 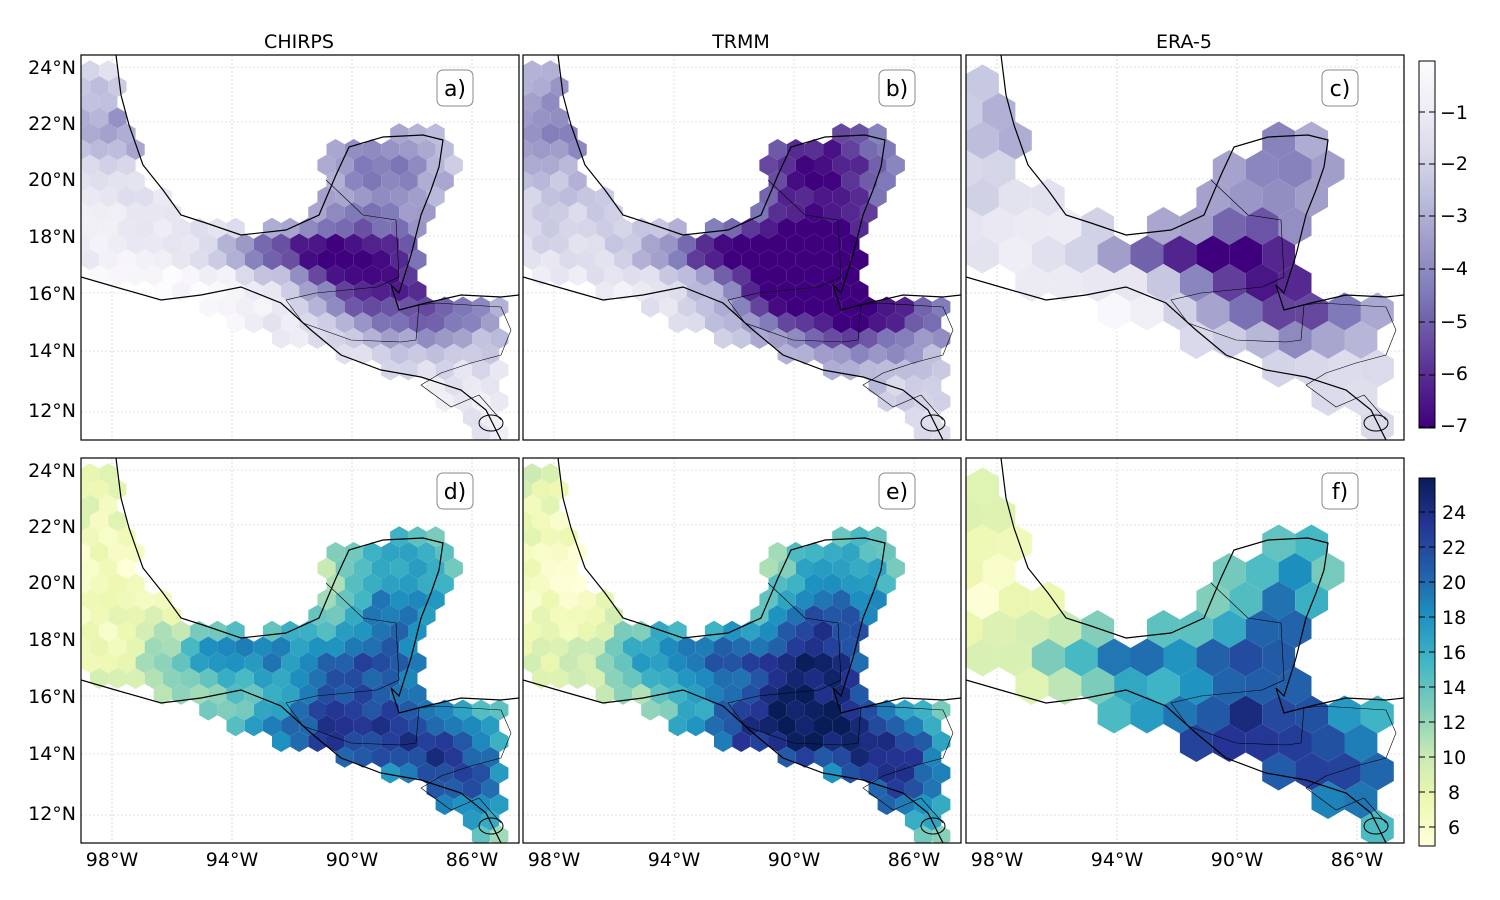 What do you see at coordinates (52, 697) in the screenshot?
I see `lat-tick-label: 16°N` at bounding box center [52, 697].